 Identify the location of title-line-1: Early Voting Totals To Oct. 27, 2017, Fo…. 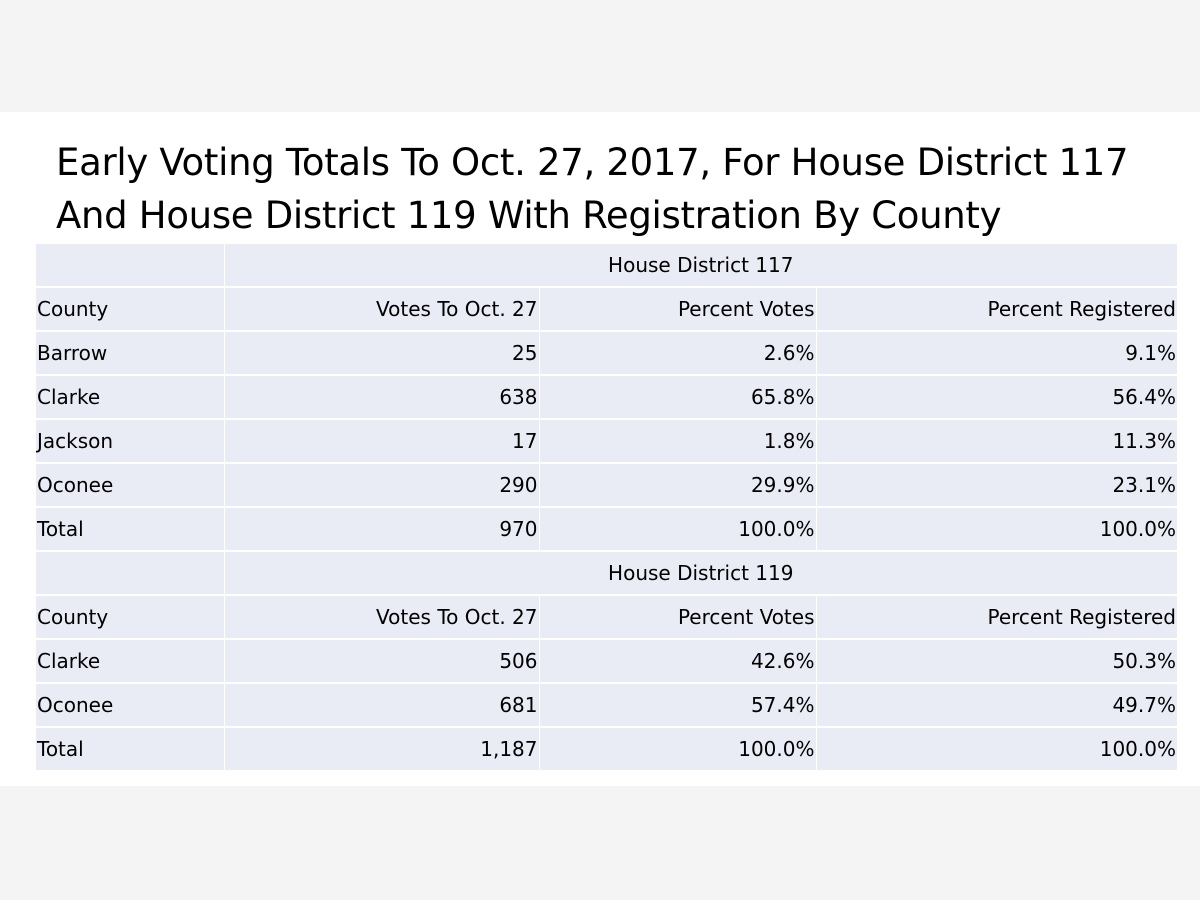
(592, 162).